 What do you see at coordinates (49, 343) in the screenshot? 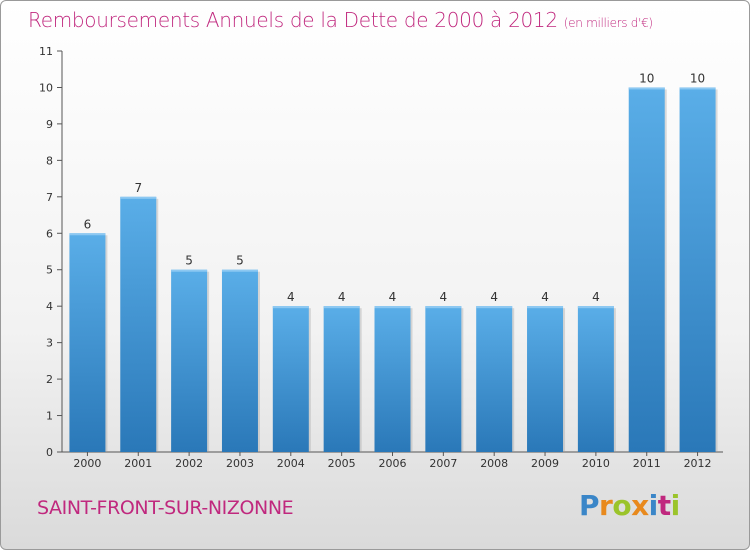
I see `y-tick-label: 3` at bounding box center [49, 343].